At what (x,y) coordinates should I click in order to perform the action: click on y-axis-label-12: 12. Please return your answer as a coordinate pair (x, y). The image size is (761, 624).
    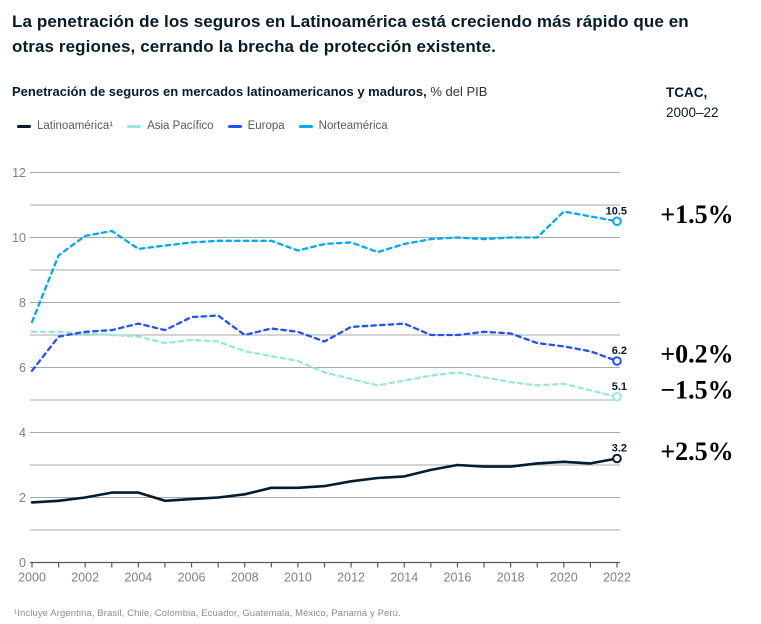
    Looking at the image, I should click on (19, 173).